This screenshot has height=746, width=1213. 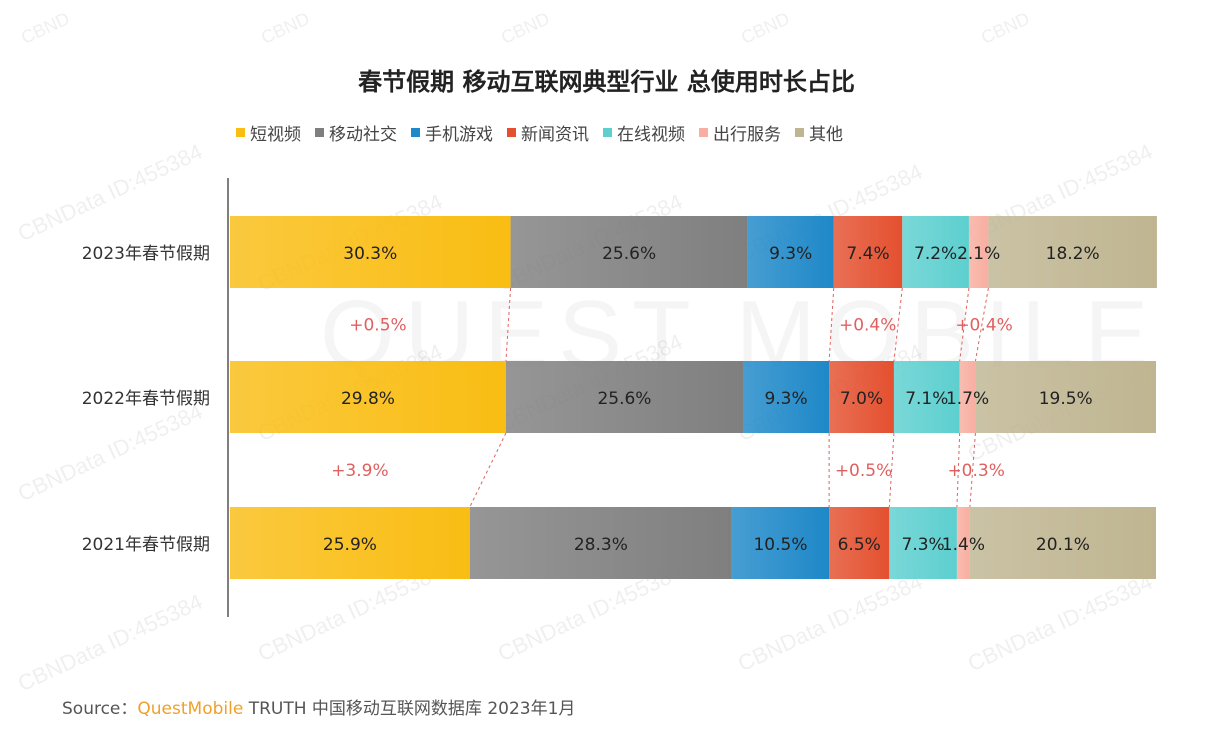 I want to click on data-label: 1.4%, so click(x=963, y=545).